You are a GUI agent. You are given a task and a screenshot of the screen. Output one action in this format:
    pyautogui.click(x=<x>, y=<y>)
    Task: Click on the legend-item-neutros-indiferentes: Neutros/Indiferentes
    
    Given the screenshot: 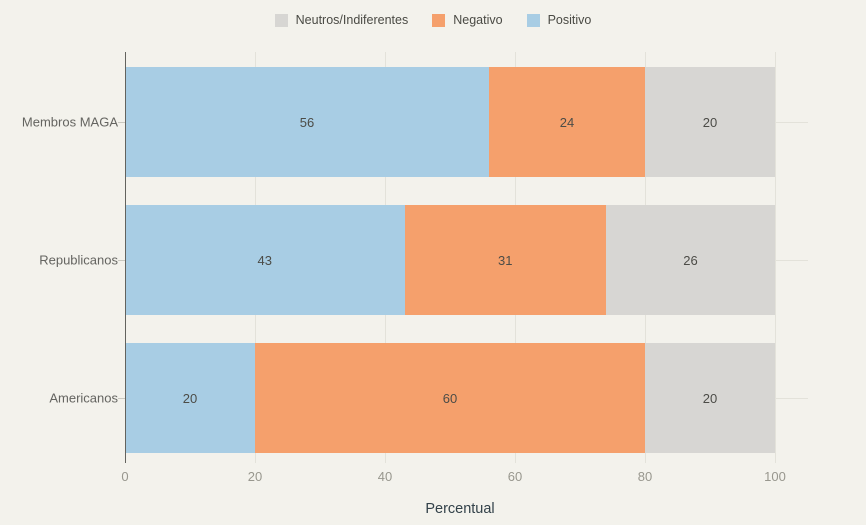 What is the action you would take?
    pyautogui.click(x=341, y=20)
    